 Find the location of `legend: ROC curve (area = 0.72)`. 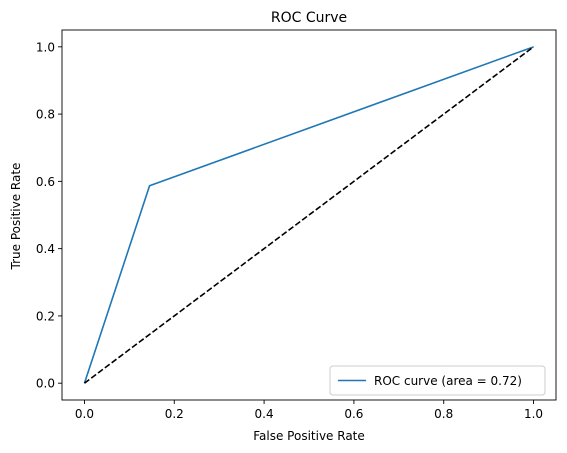

legend: ROC curve (area = 0.72) is located at coordinates (437, 380).